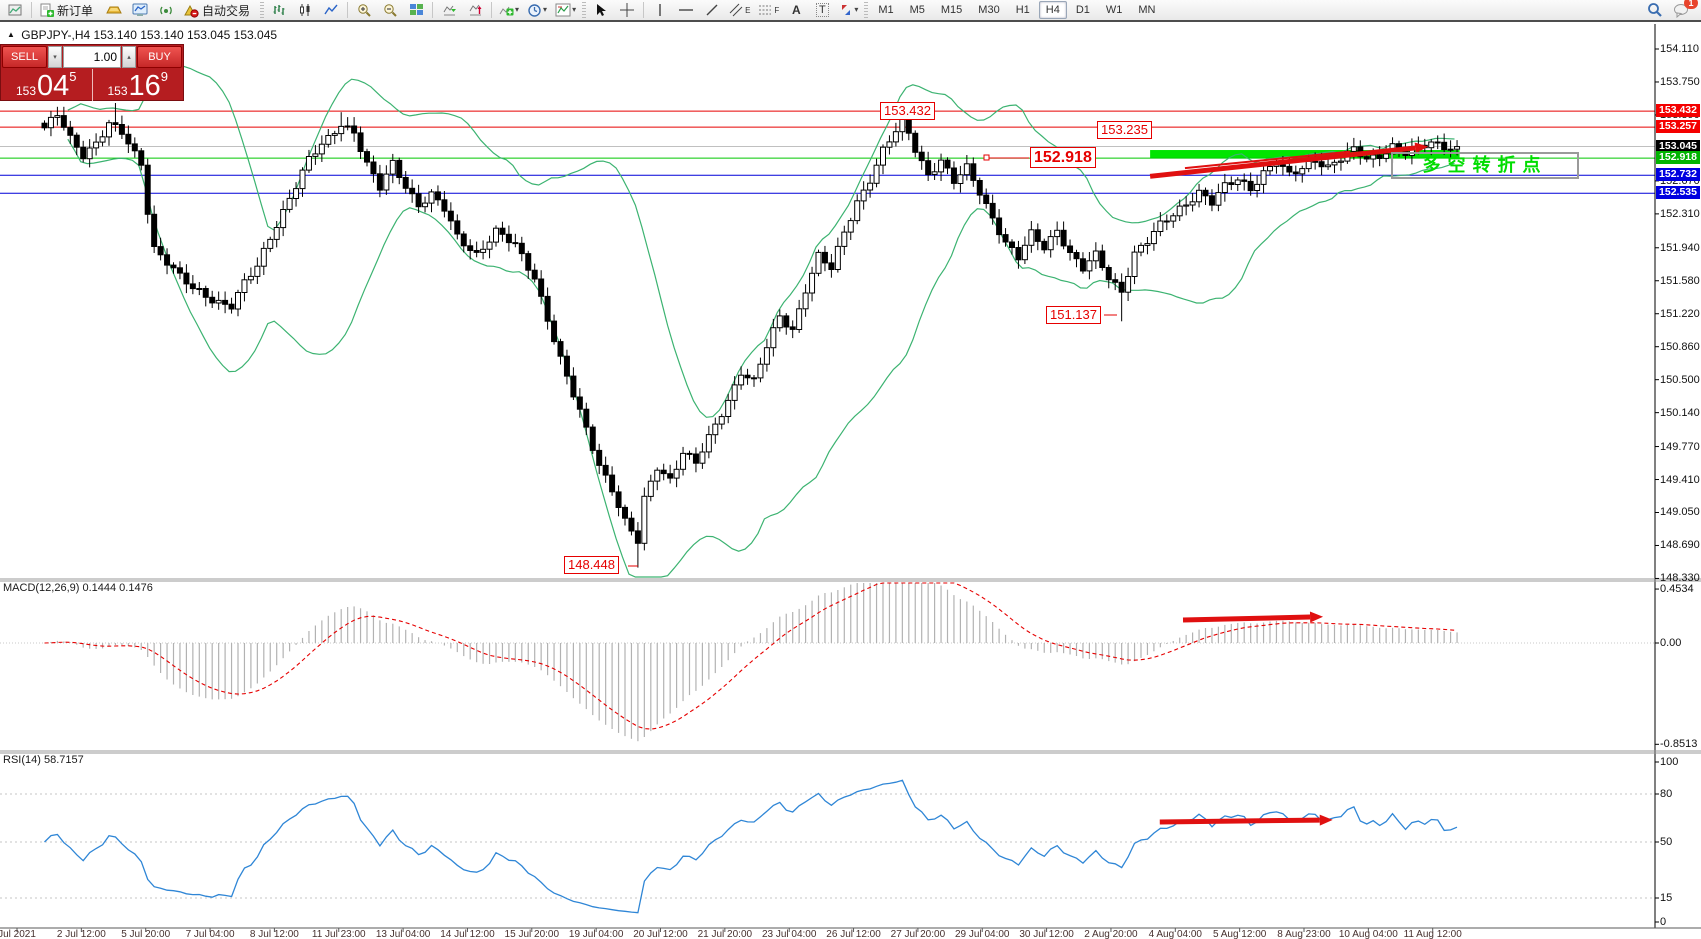 The width and height of the screenshot is (1701, 939). What do you see at coordinates (1678, 111) in the screenshot?
I see `price-axis-badge: 153.432` at bounding box center [1678, 111].